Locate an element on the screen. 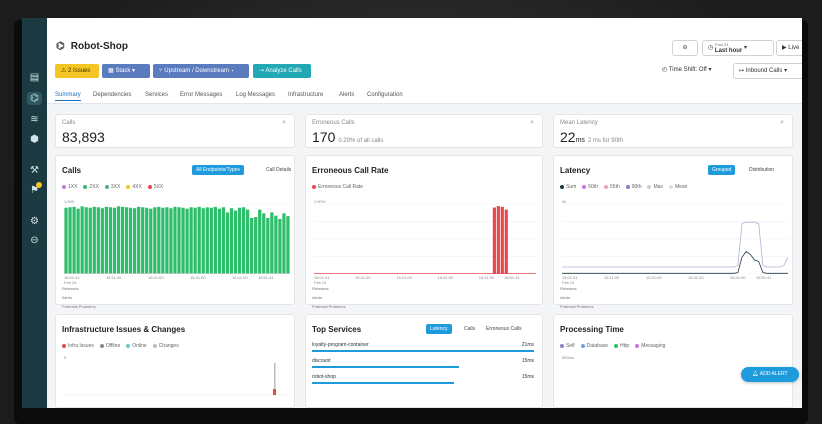 The width and height of the screenshot is (822, 424). latency-legend-item: Mean is located at coordinates (677, 187).